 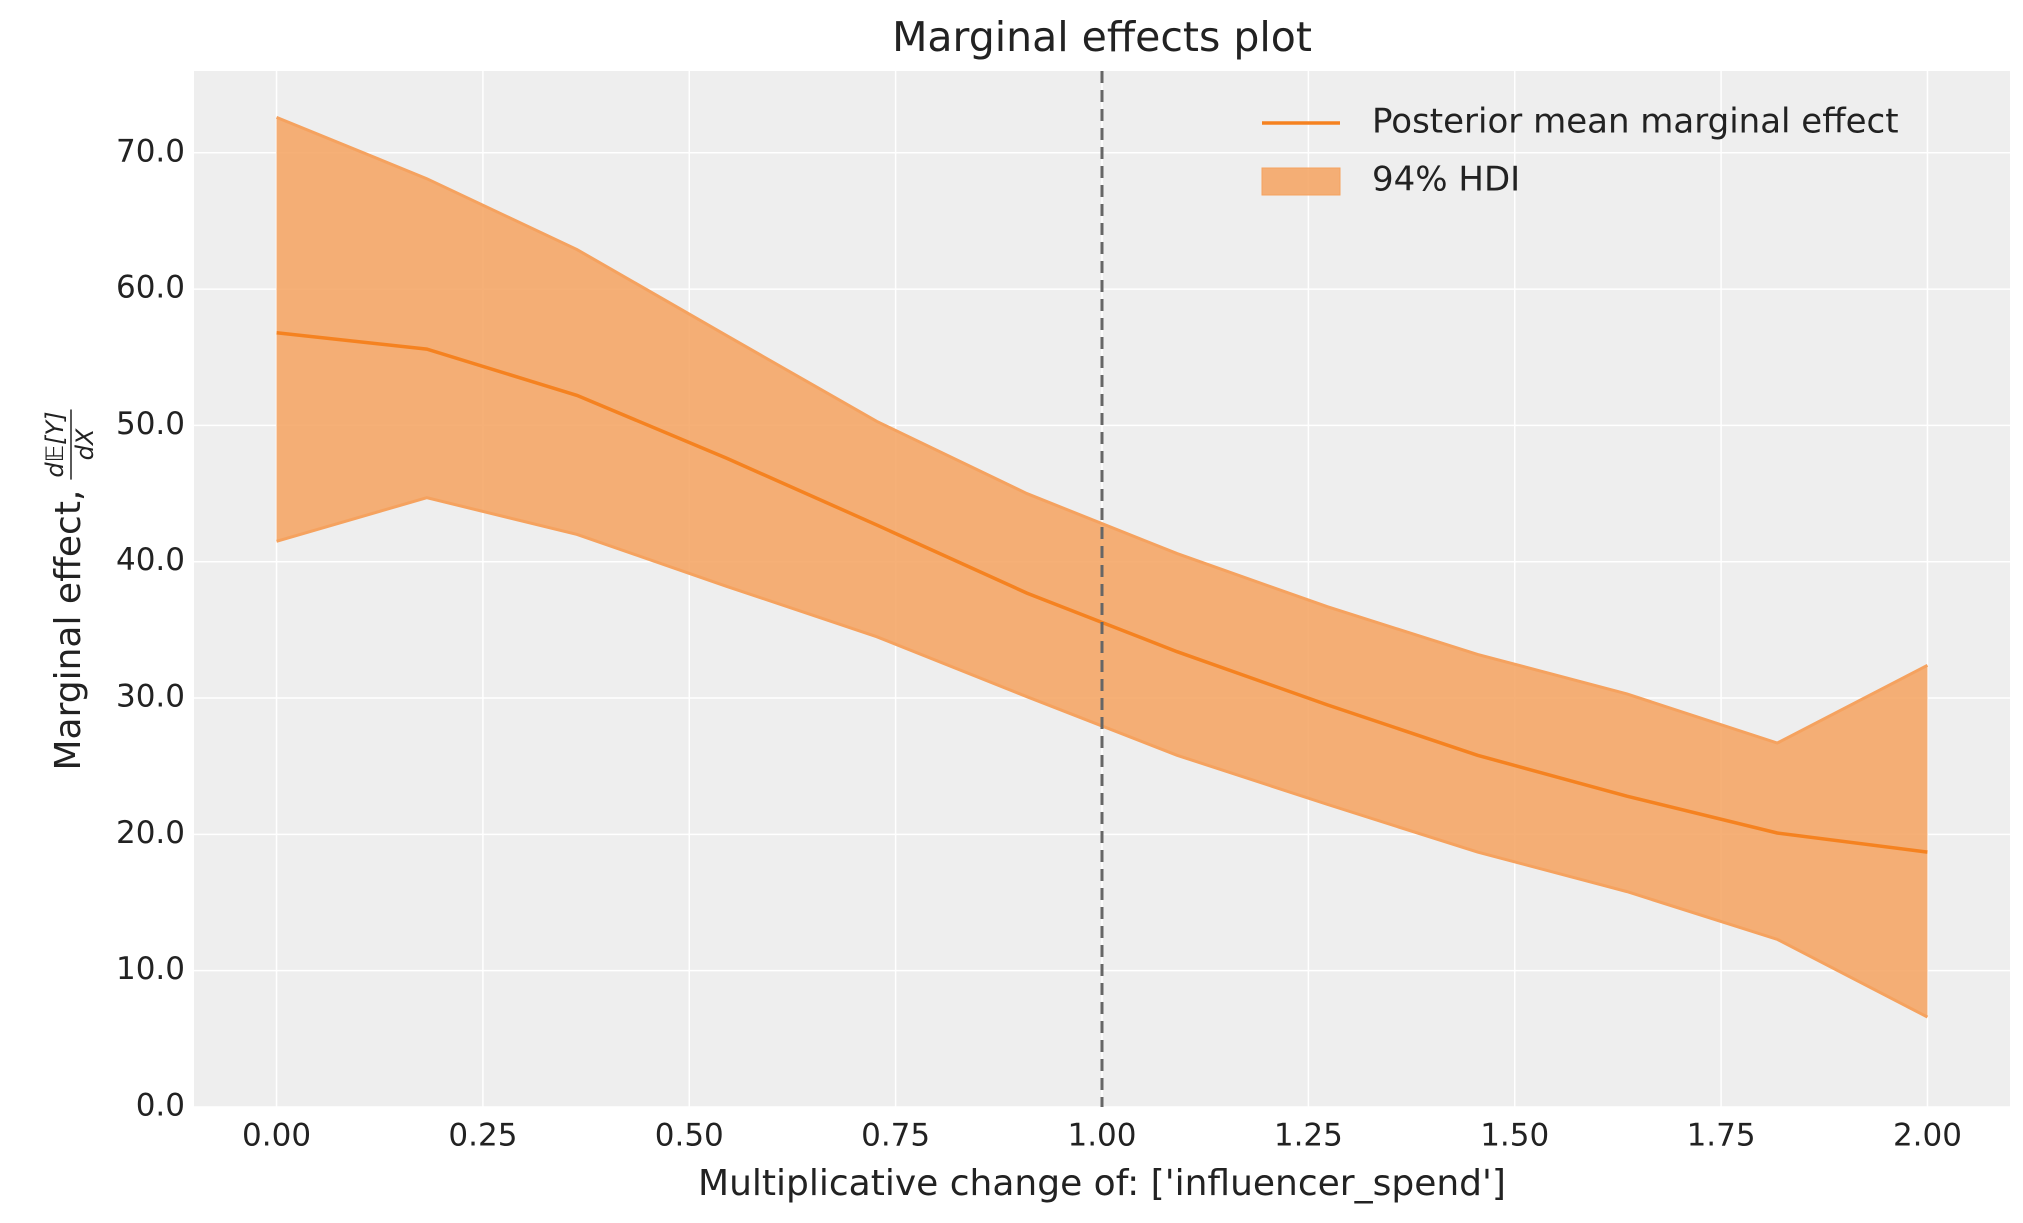 What do you see at coordinates (1721, 1136) in the screenshot?
I see `x-tick-label: 1.75` at bounding box center [1721, 1136].